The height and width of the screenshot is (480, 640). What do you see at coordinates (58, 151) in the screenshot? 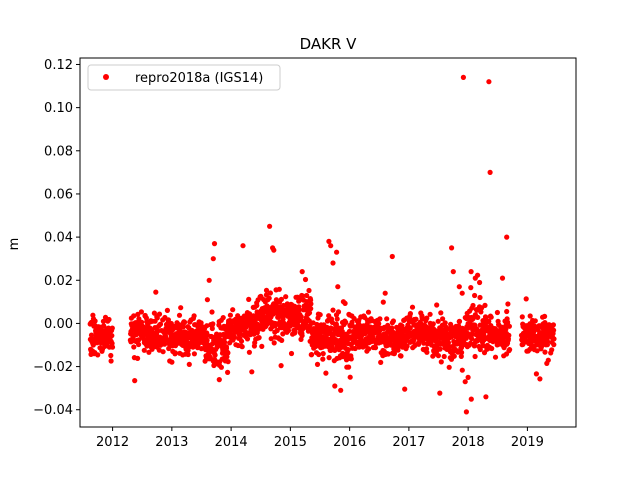
I see `y-tick-label: 0.08` at bounding box center [58, 151].